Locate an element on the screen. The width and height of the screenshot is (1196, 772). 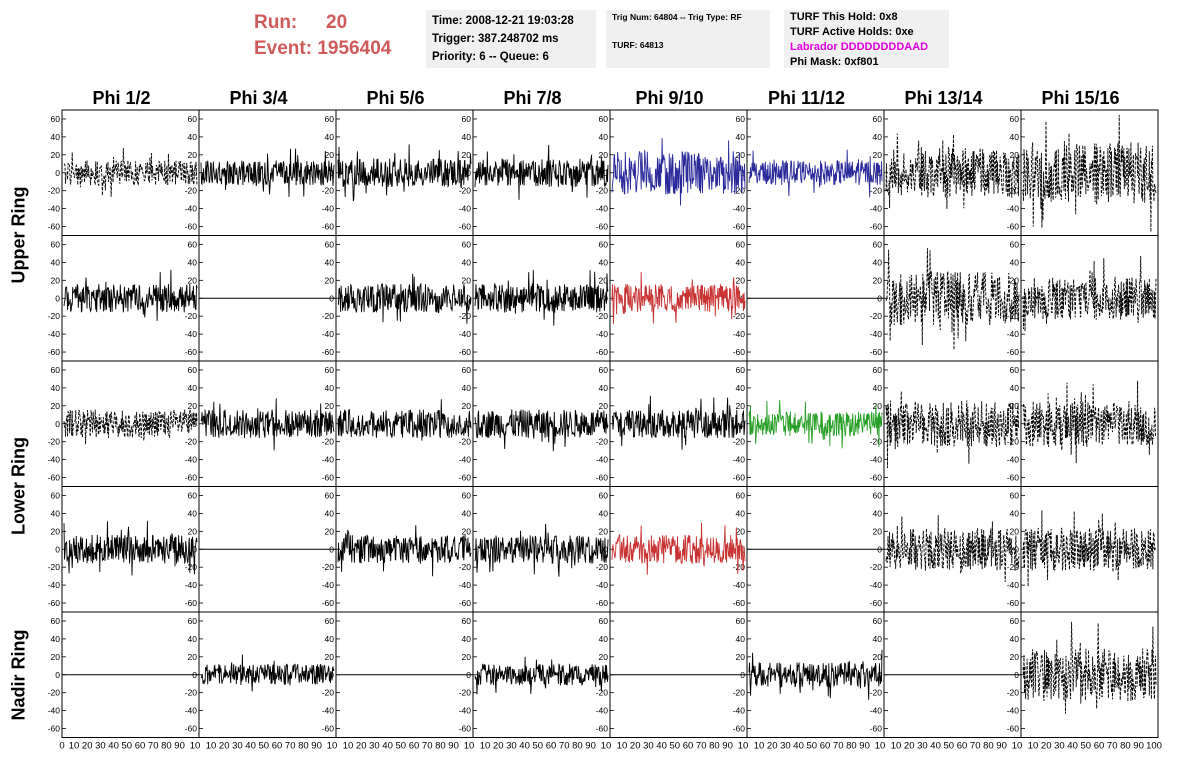
x-tick-label: 0 is located at coordinates (61, 746).